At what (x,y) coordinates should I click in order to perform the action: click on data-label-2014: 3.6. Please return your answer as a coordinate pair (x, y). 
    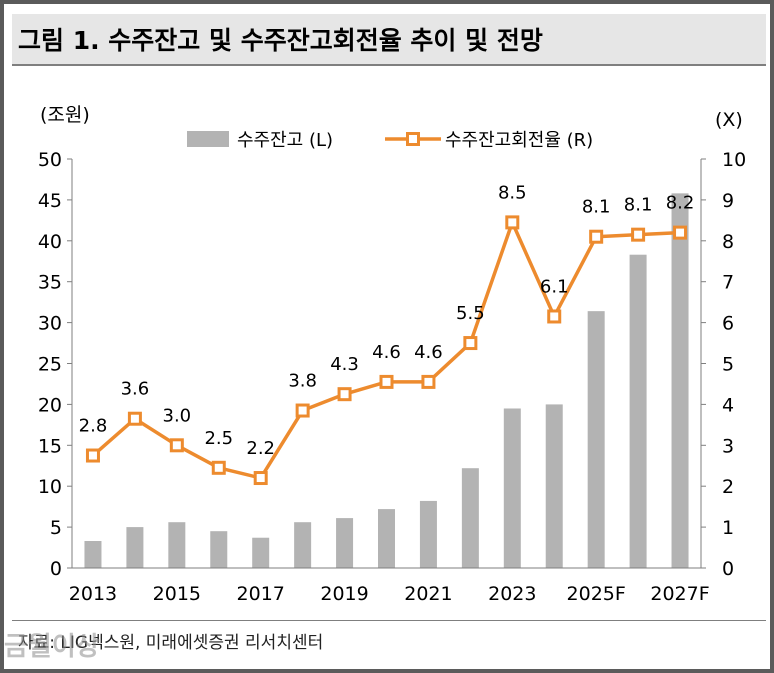
    Looking at the image, I should click on (135, 389).